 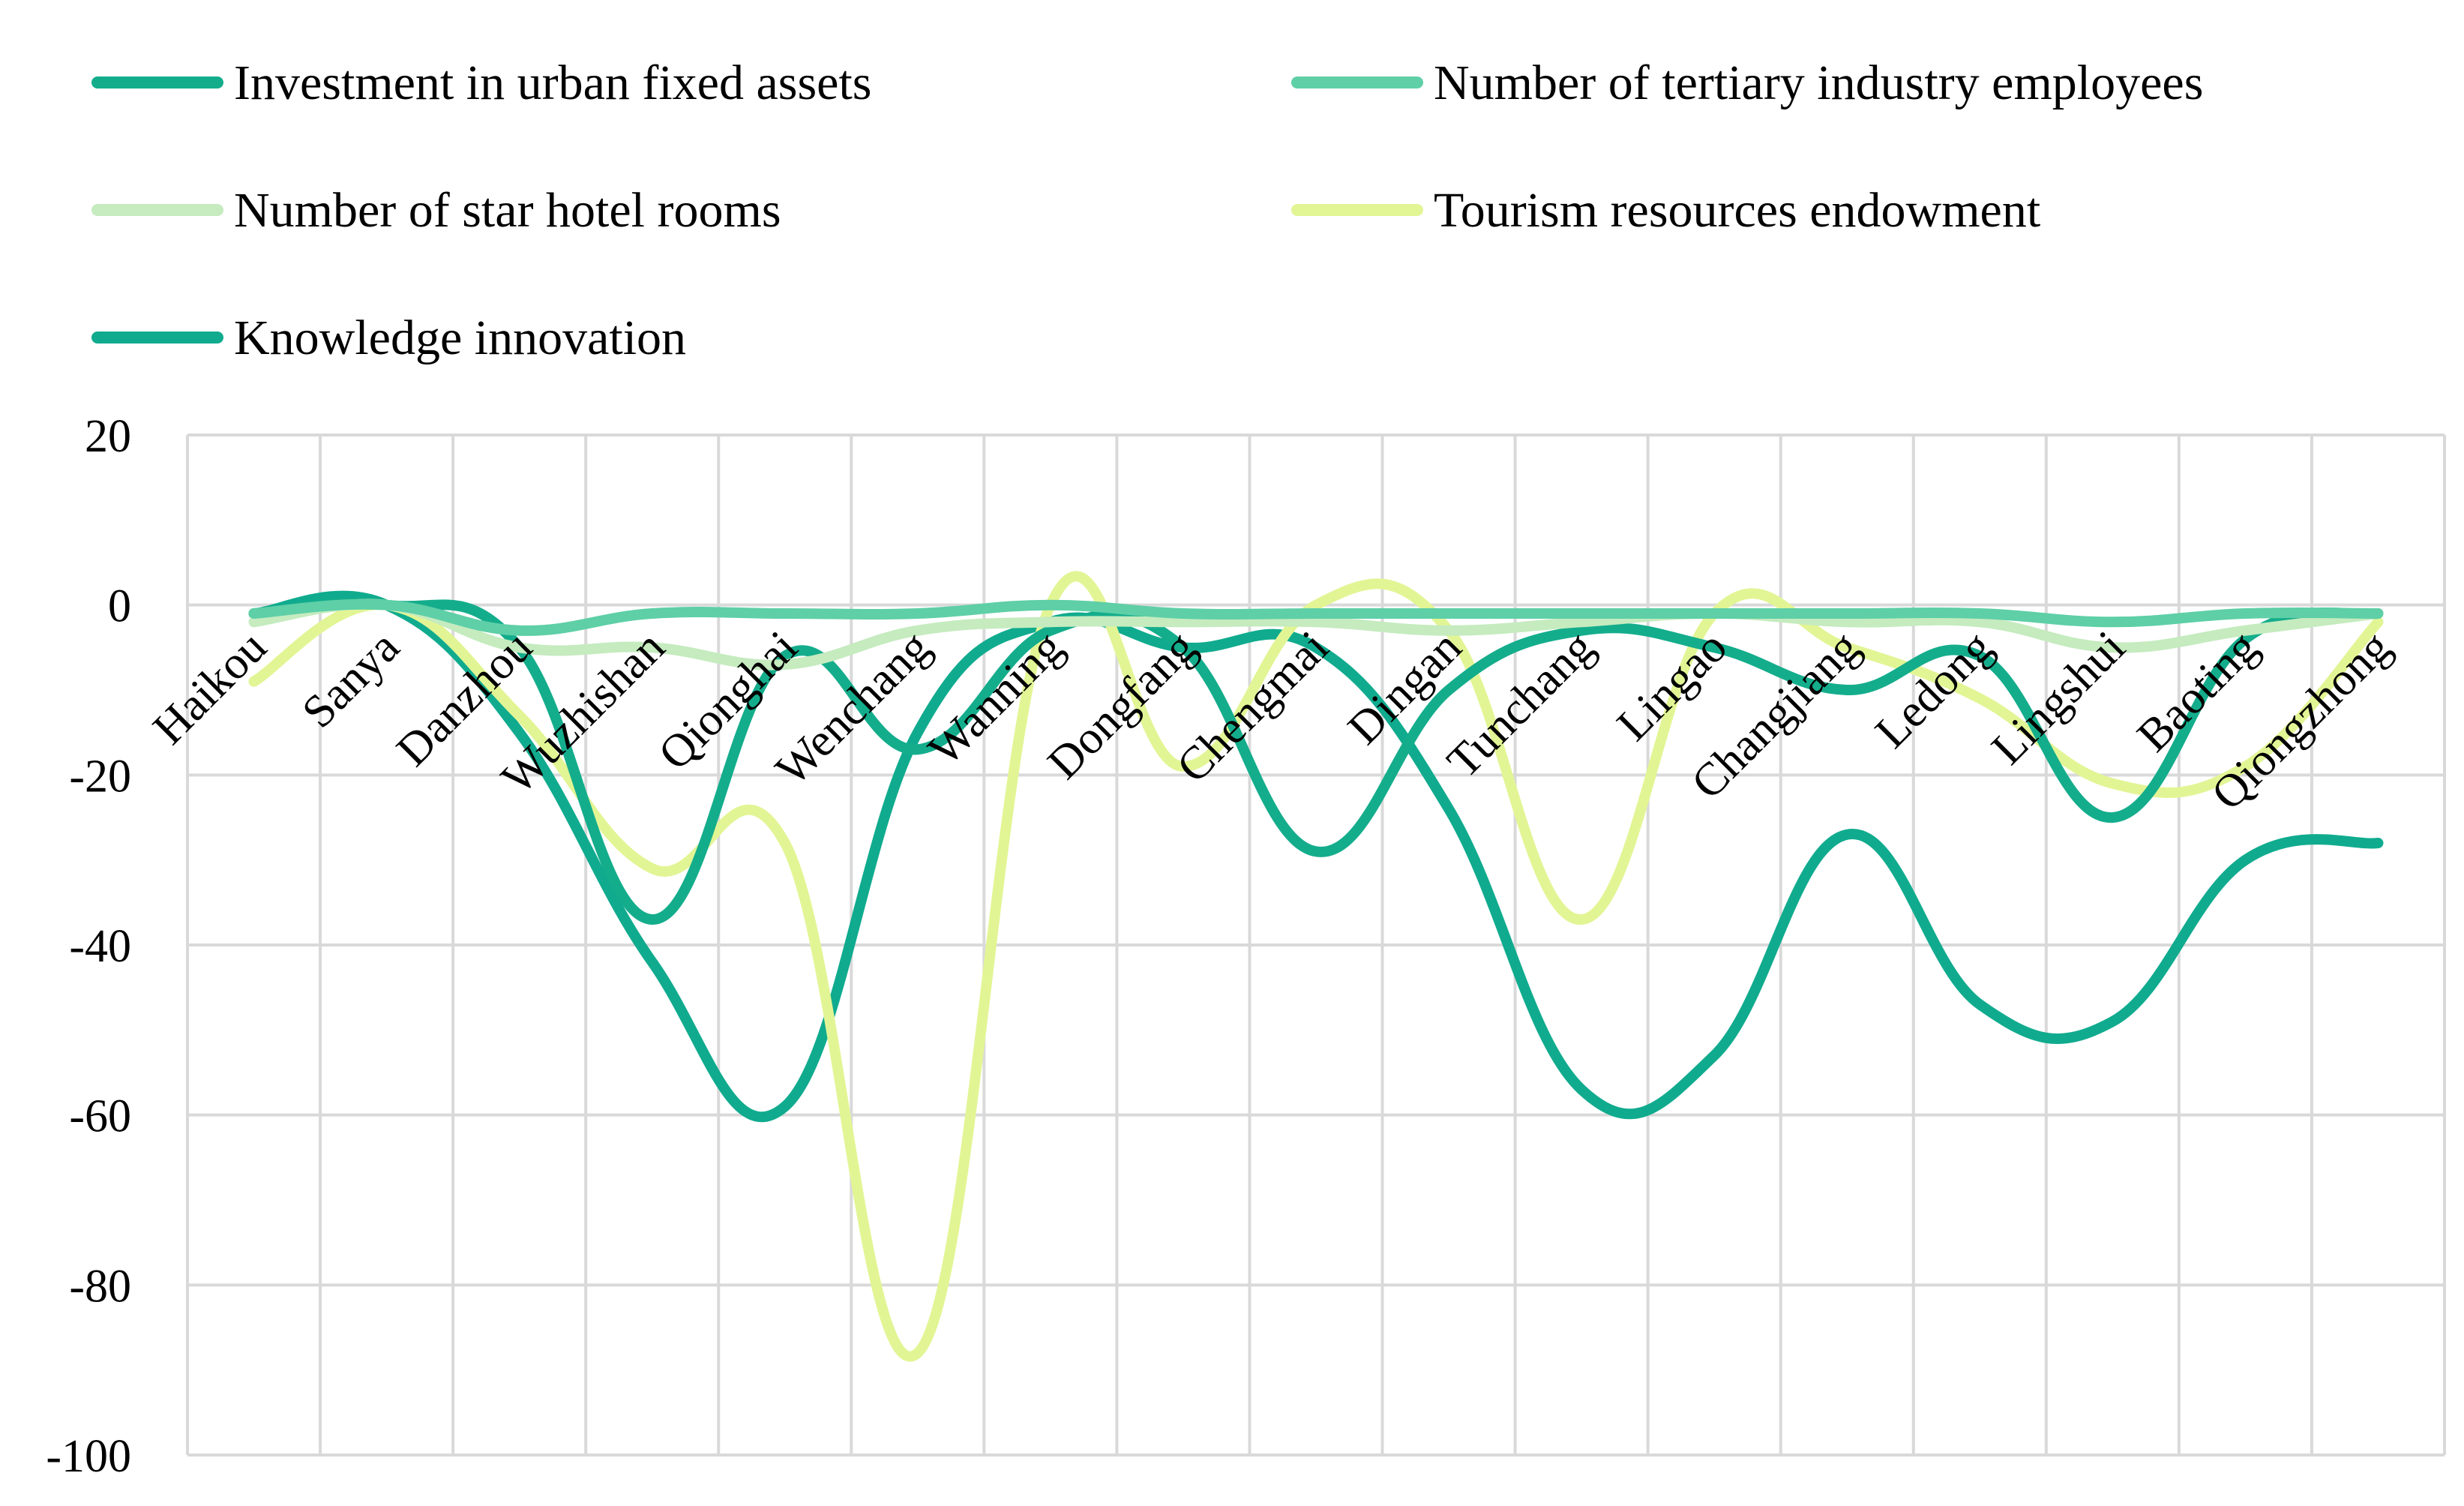 What do you see at coordinates (100, 1286) in the screenshot?
I see `y-tick-label: -80` at bounding box center [100, 1286].